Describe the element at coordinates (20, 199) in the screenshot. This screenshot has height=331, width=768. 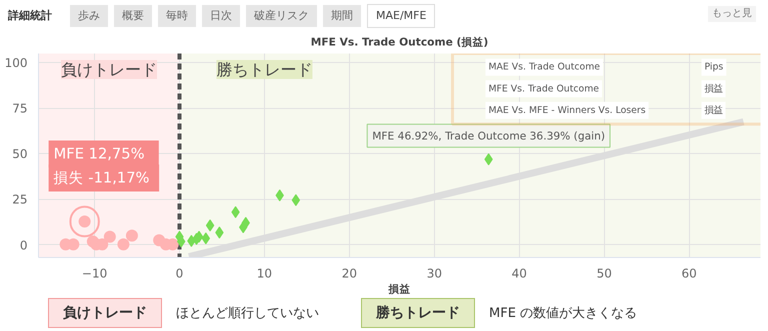
I see `y-tick-label: 25` at that location.